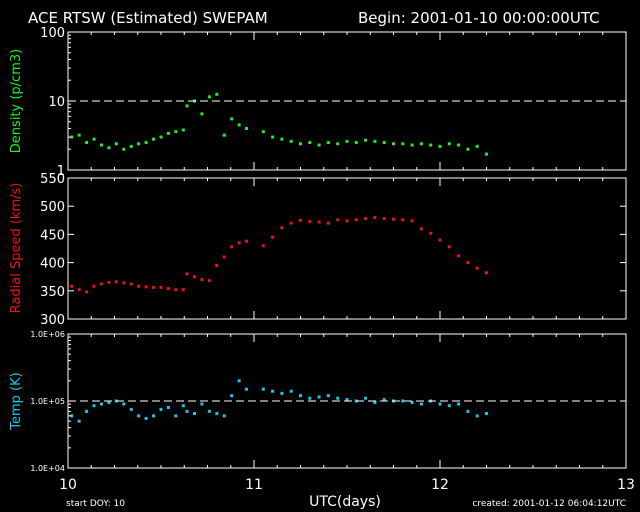 The height and width of the screenshot is (512, 640). I want to click on plot-title: ACE RTSW (Estimated) SWEPAM, so click(148, 18).